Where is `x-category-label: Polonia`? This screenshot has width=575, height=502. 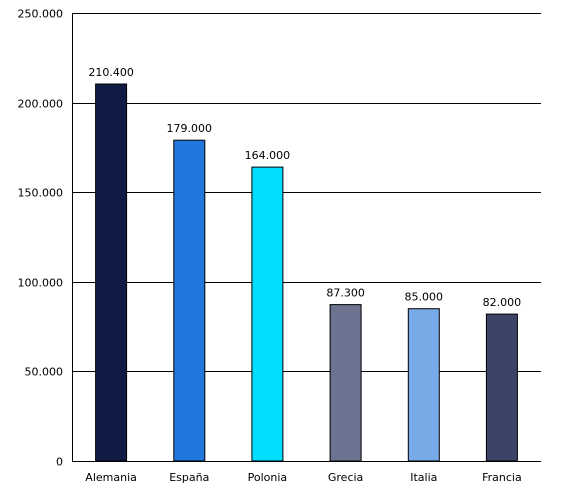
x-category-label: Polonia is located at coordinates (268, 477).